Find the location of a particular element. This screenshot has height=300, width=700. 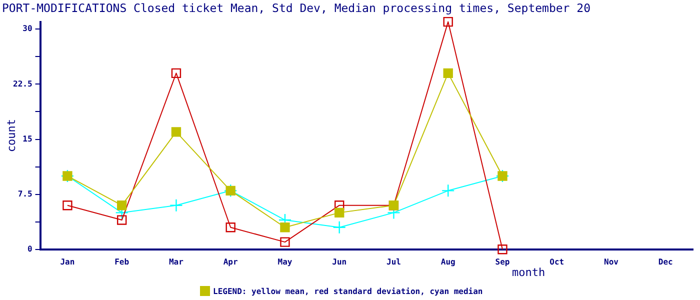

x-tick-label: Sep is located at coordinates (502, 261).